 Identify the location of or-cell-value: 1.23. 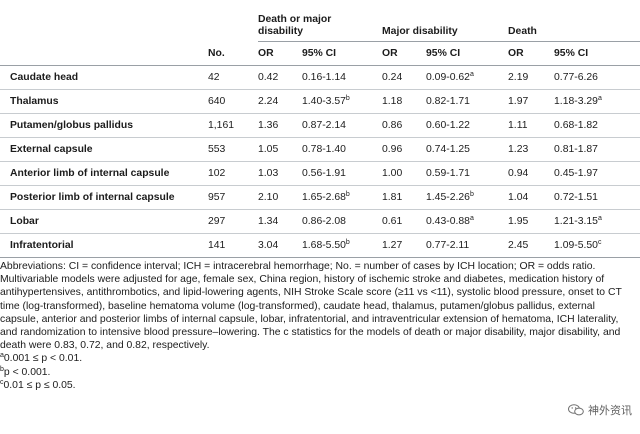
(518, 149).